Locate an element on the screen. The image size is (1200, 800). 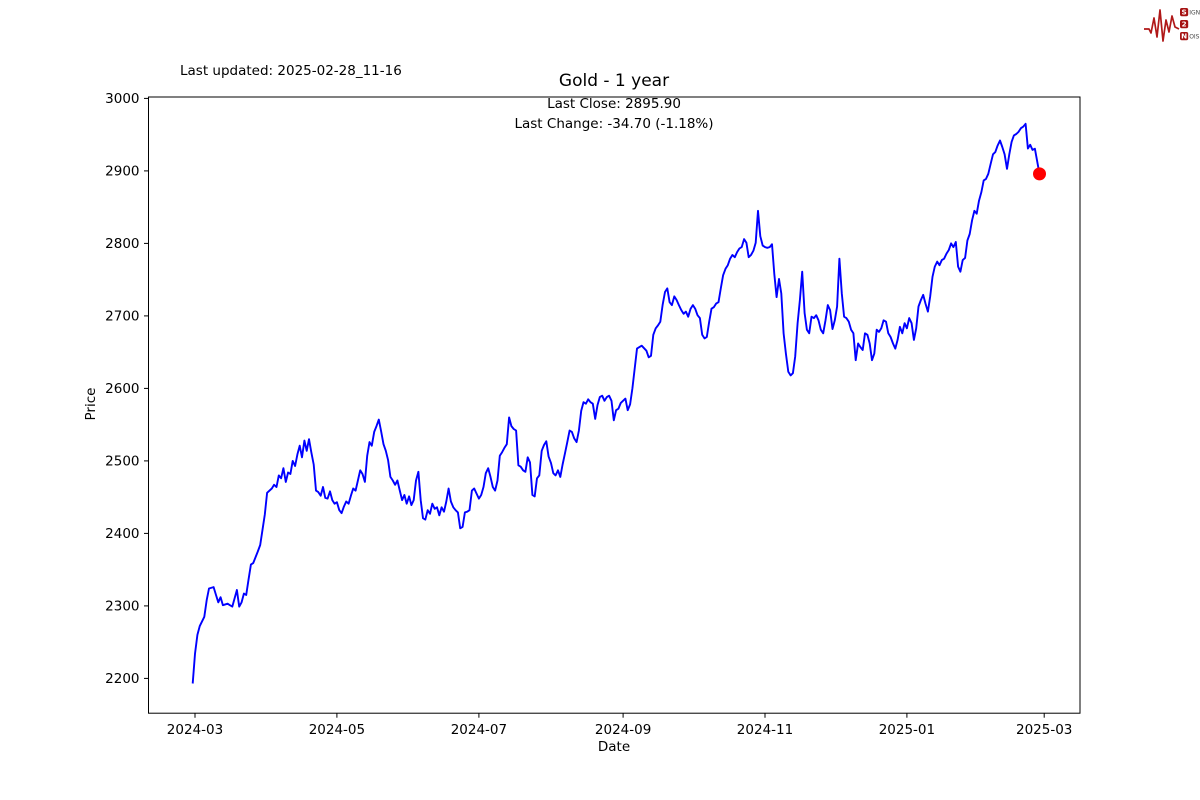
logo-letter-n: N is located at coordinates (1184, 36).